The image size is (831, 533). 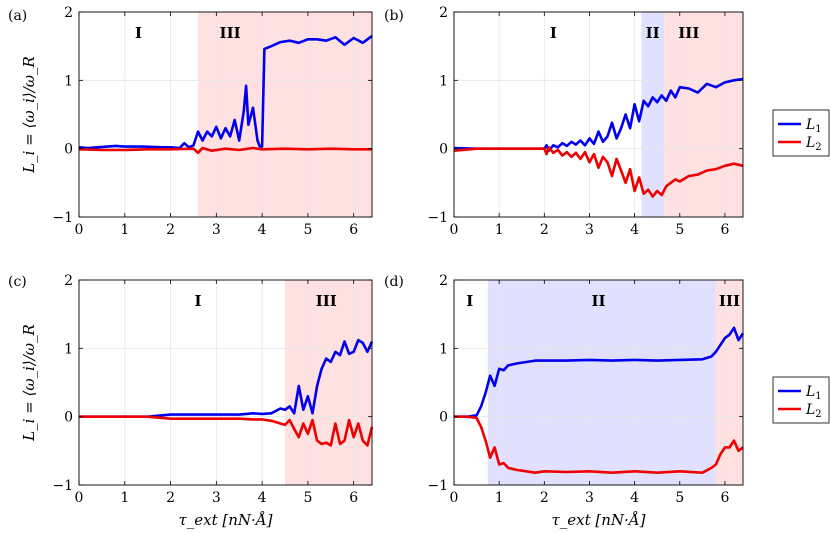 I want to click on panel-label: (d), so click(x=394, y=282).